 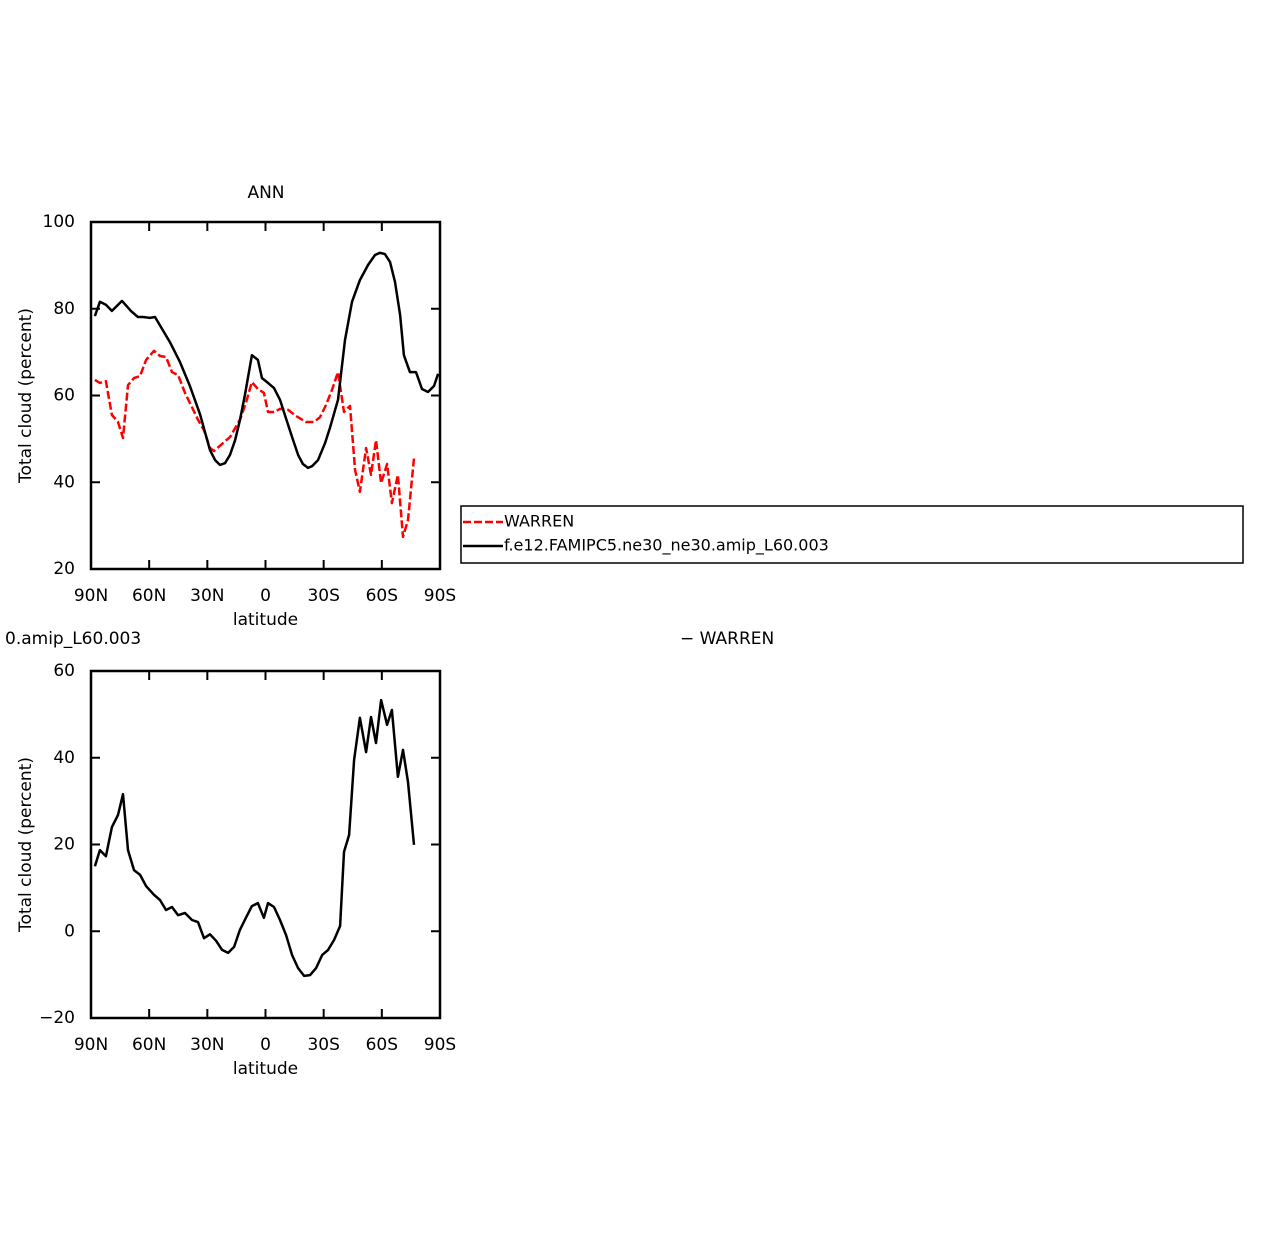 What do you see at coordinates (666, 546) in the screenshot?
I see `legend-label: f.e12.FAMIPC5.ne30_ne30.amip_L60.003` at bounding box center [666, 546].